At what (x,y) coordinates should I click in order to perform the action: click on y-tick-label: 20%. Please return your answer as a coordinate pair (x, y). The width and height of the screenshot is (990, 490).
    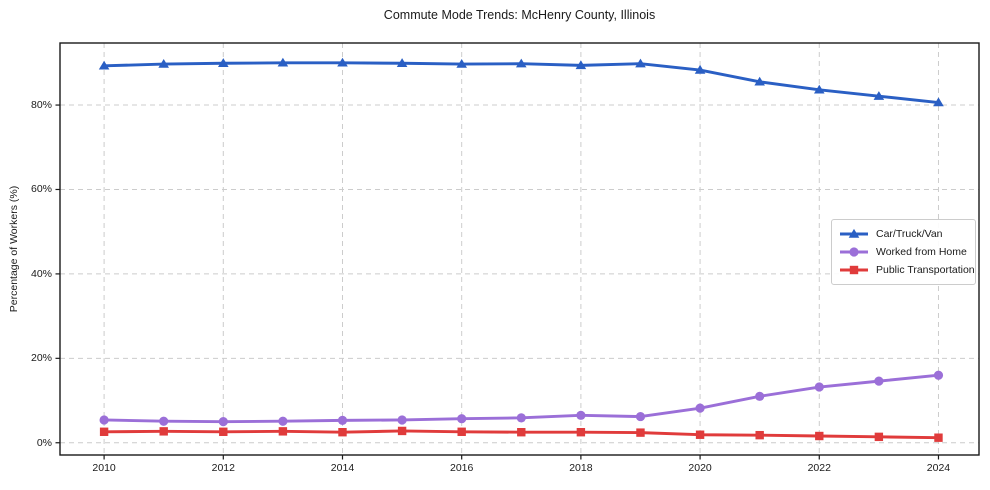
    Looking at the image, I should click on (41, 358).